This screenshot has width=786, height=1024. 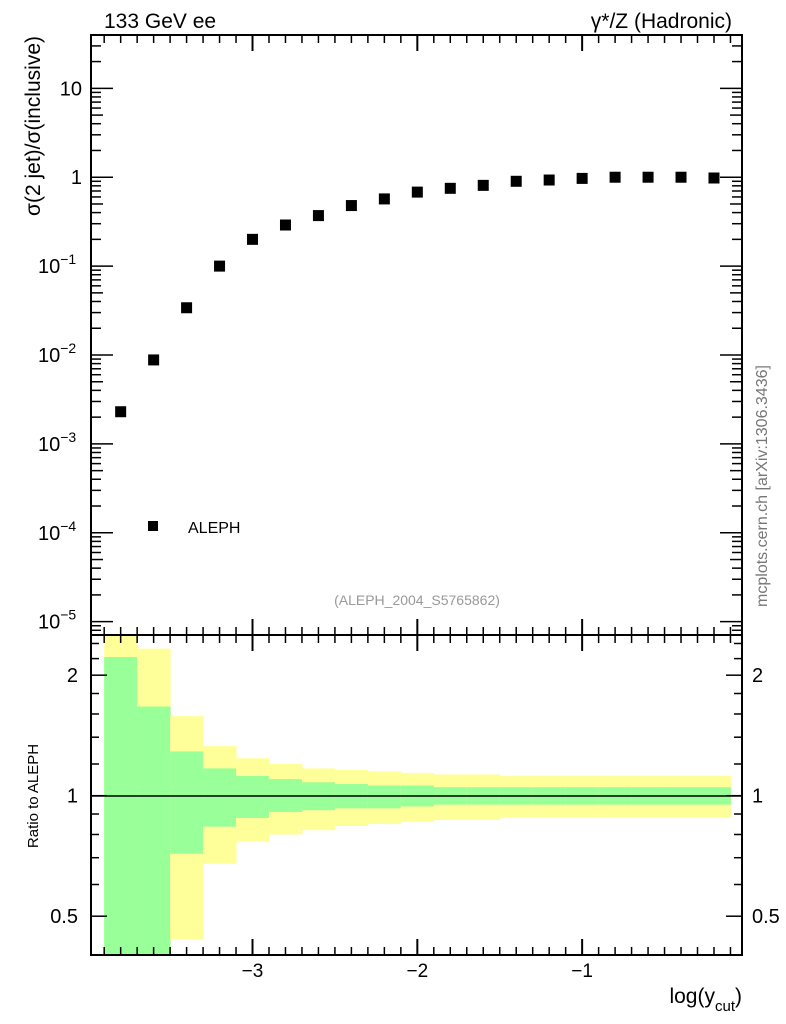 What do you see at coordinates (253, 971) in the screenshot?
I see `x-tick-label: −3` at bounding box center [253, 971].